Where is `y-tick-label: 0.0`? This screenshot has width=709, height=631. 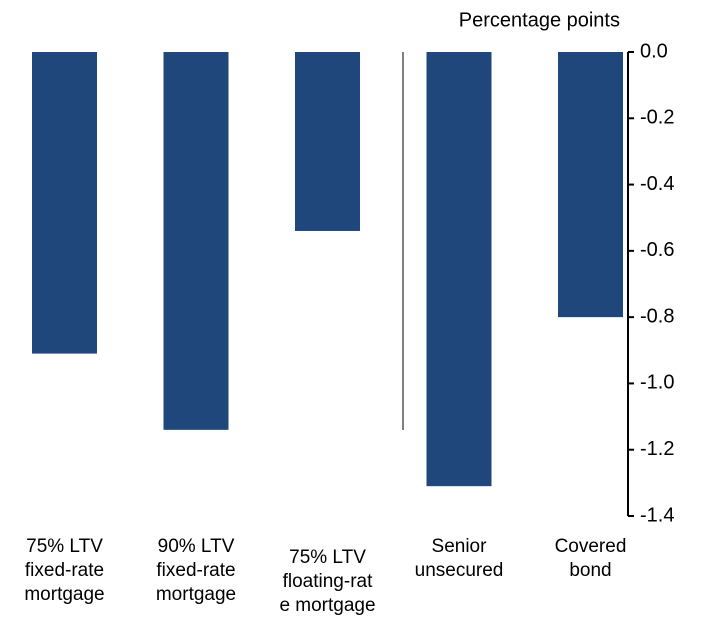
y-tick-label: 0.0 is located at coordinates (654, 51).